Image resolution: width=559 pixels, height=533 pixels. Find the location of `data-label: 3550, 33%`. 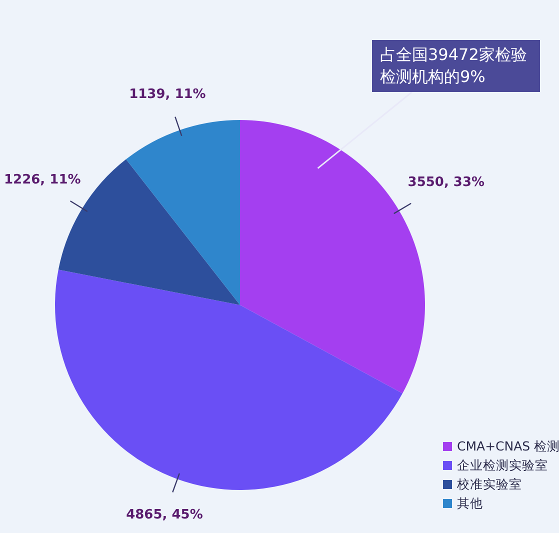

data-label: 3550, 33% is located at coordinates (446, 182).